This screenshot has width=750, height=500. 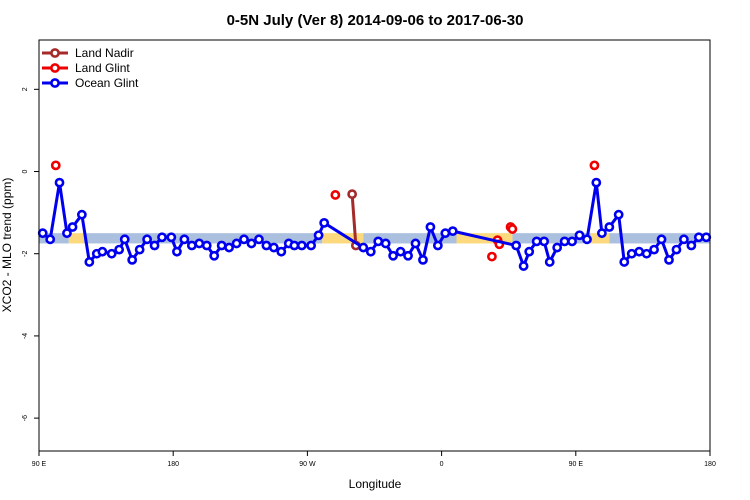 I want to click on x-tick-label-4: 90 E, so click(x=576, y=464).